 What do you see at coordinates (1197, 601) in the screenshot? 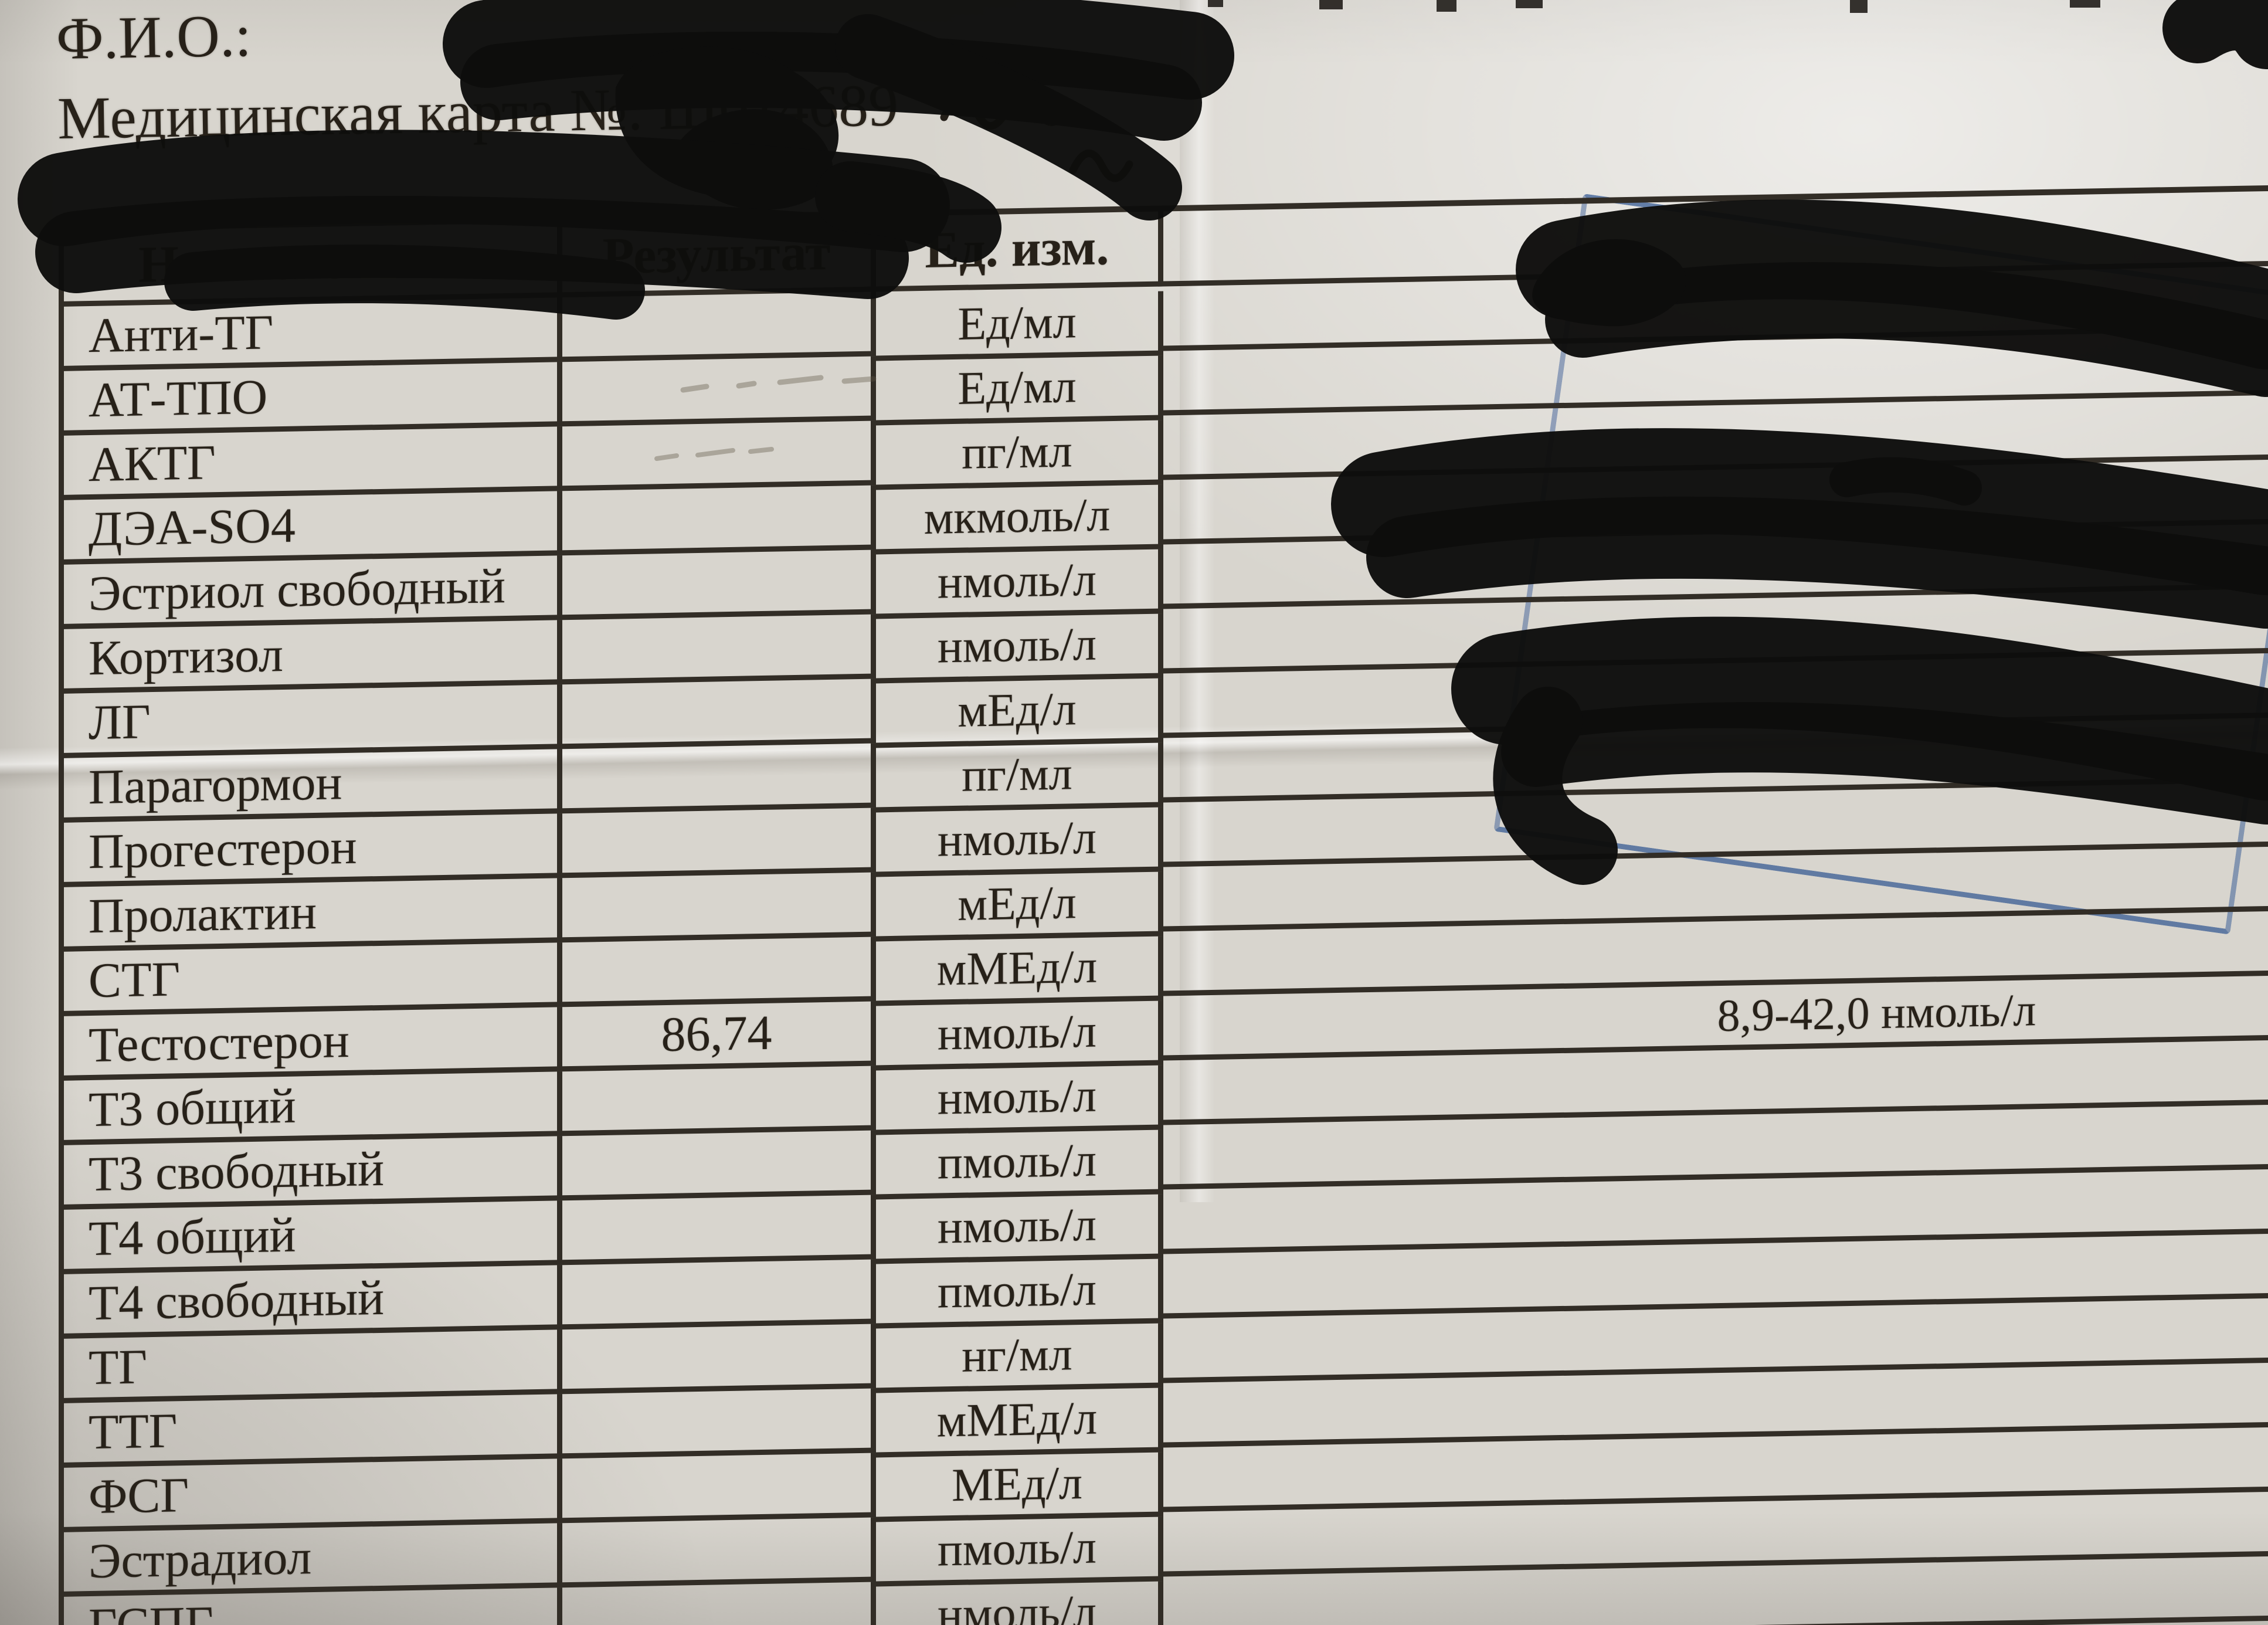
I see `vertical-fold-crease` at bounding box center [1197, 601].